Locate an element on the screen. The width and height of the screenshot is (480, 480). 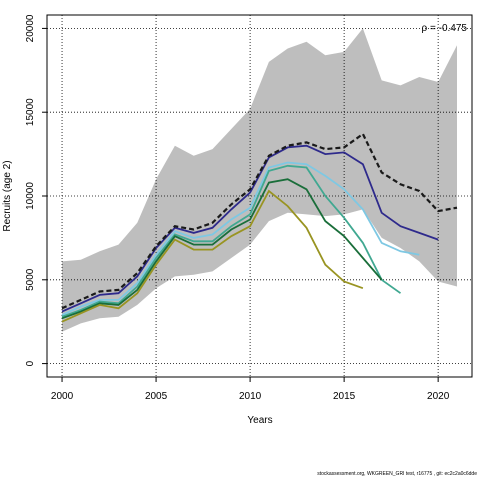
x-tick-label: 2020 is located at coordinates (438, 396).